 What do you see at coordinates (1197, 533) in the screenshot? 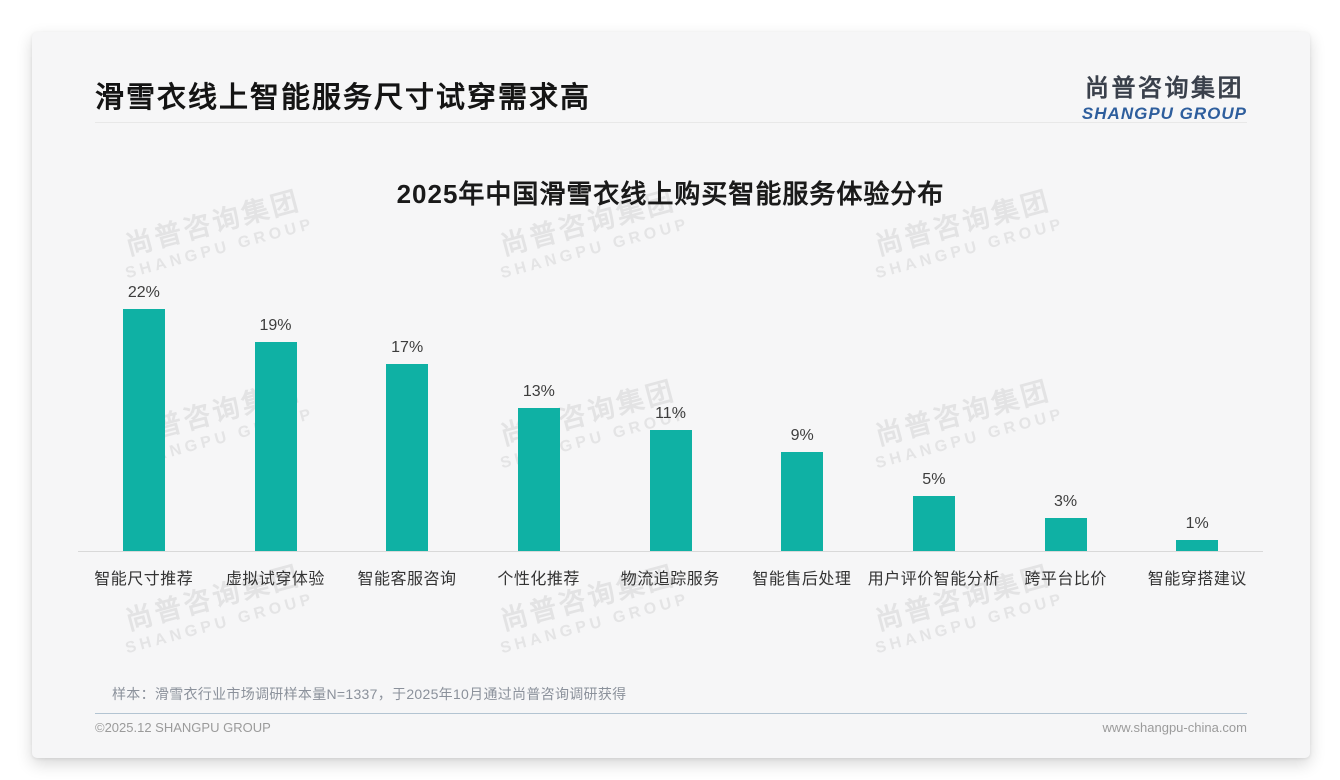
I see `bar-column: 1%` at bounding box center [1197, 533].